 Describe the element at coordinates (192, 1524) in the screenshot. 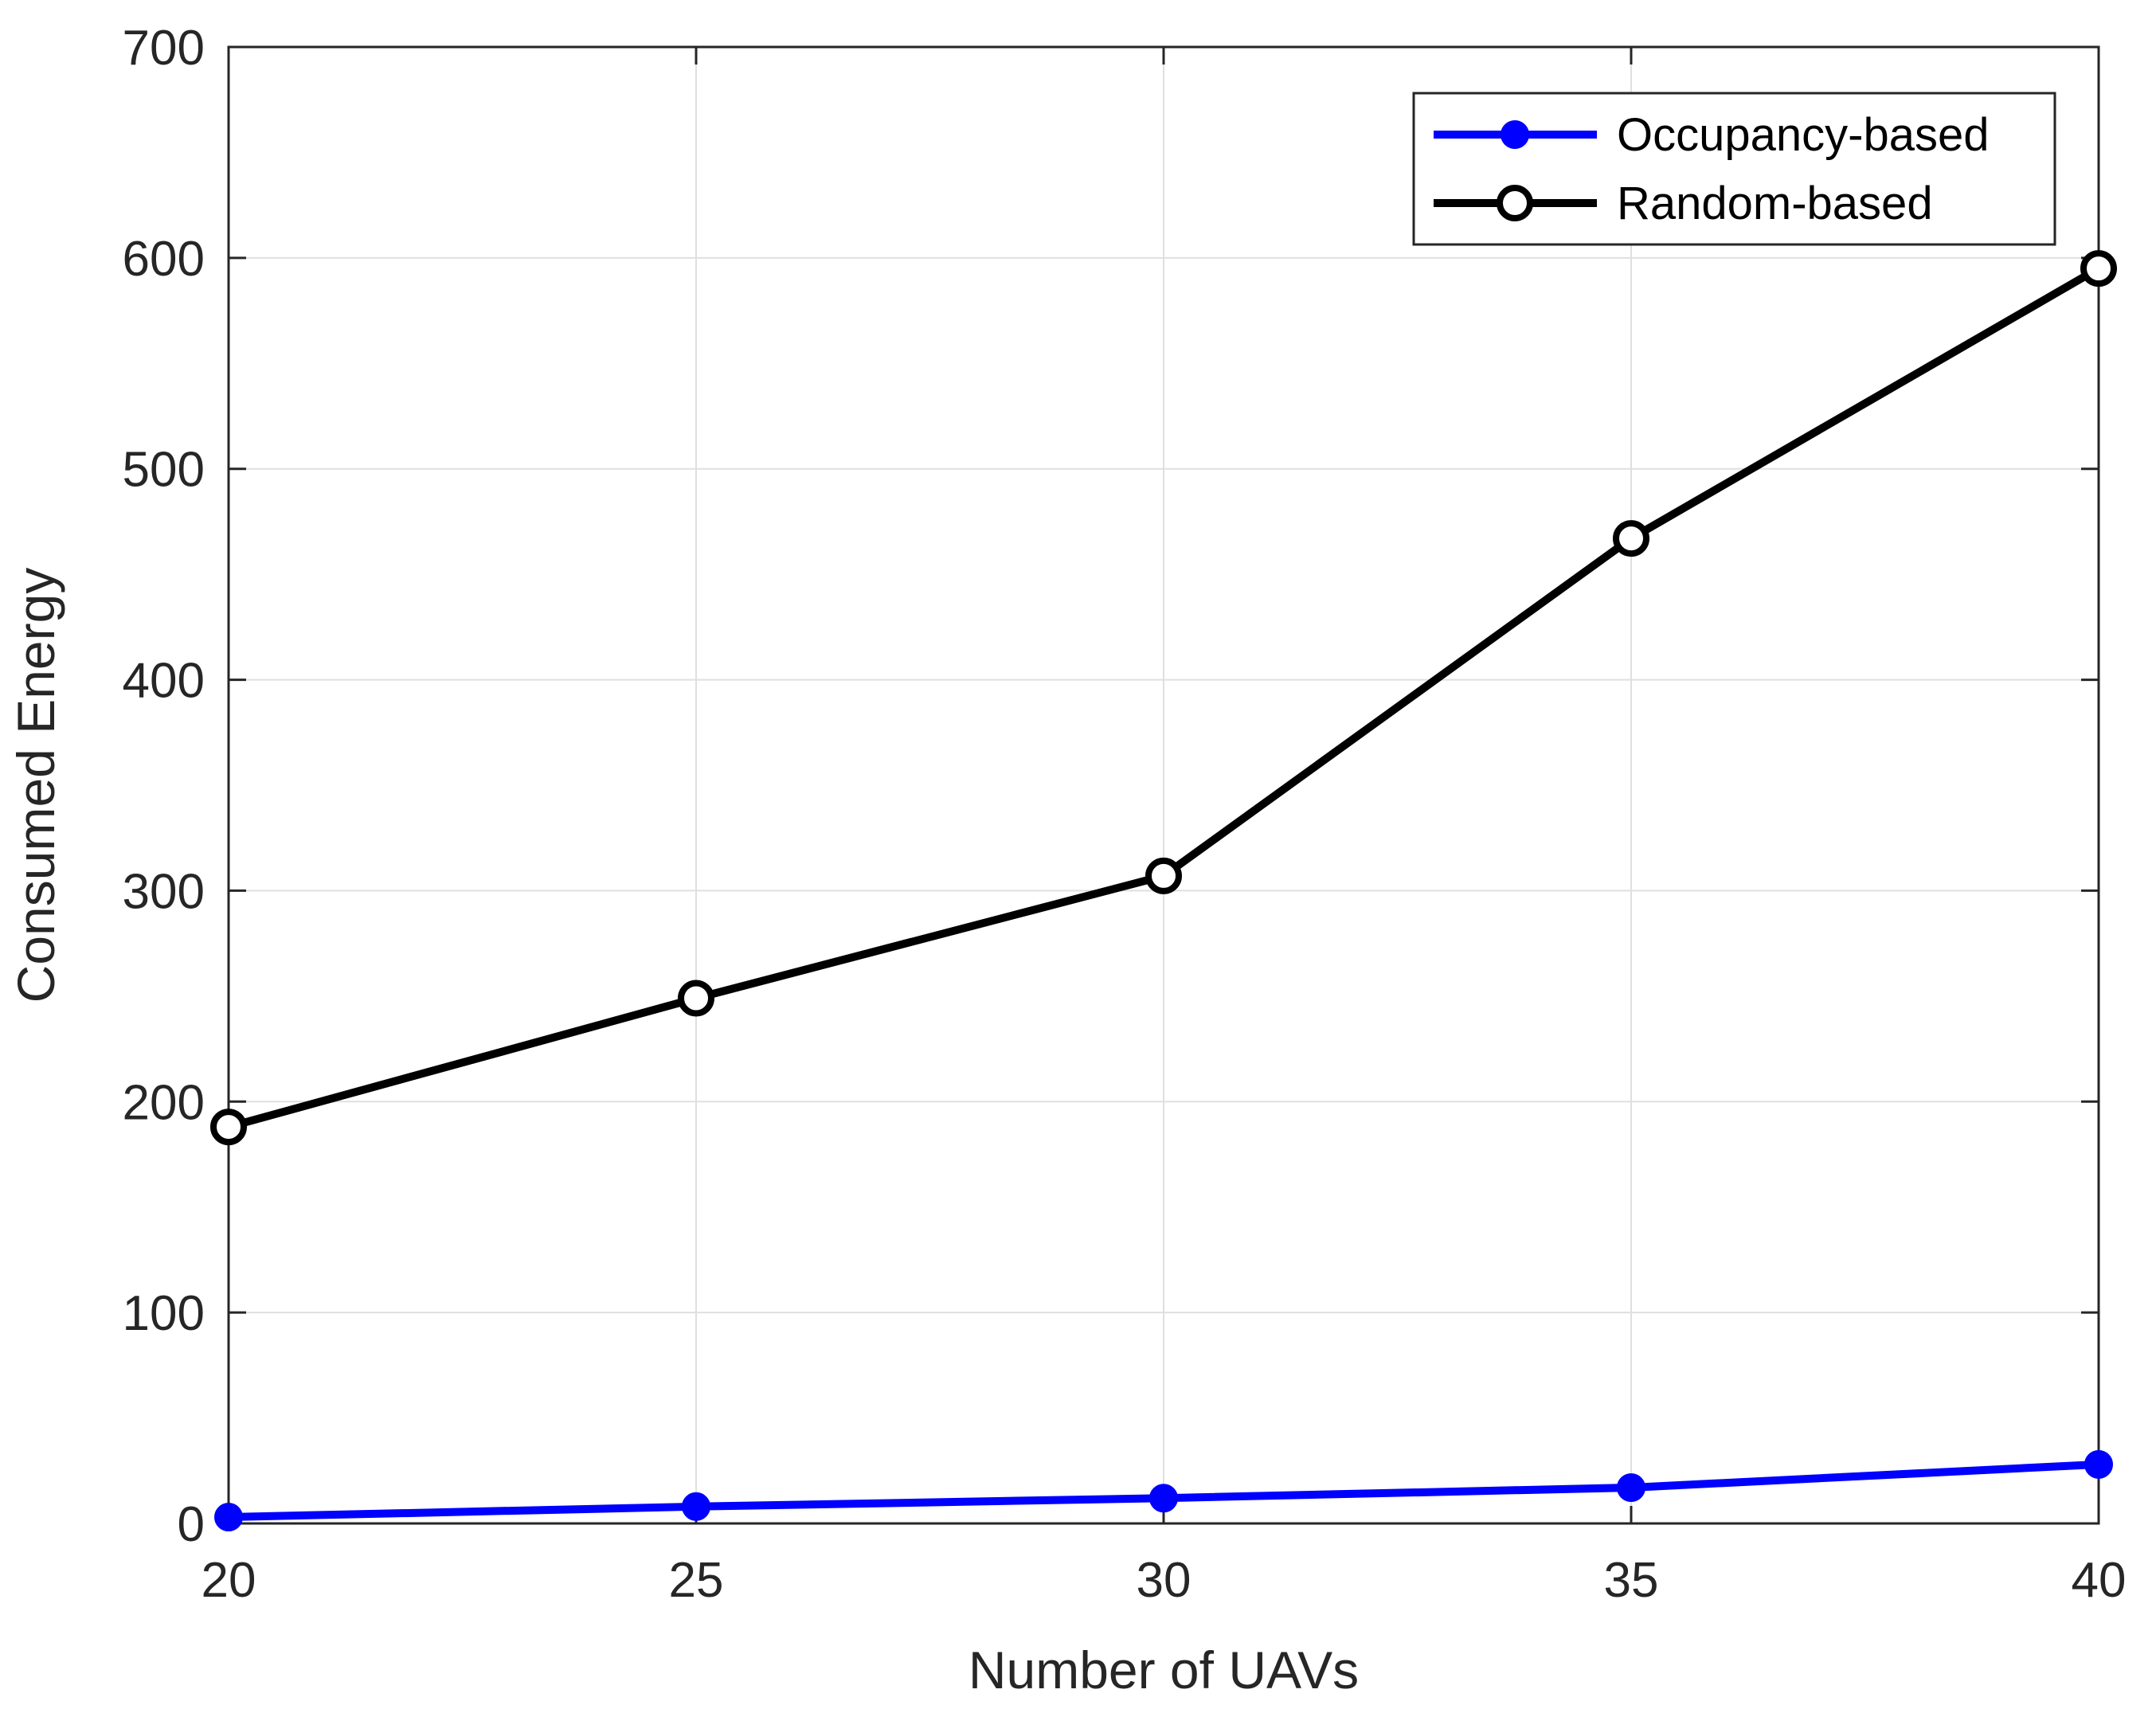

I see `y-tick-label: 0` at that location.